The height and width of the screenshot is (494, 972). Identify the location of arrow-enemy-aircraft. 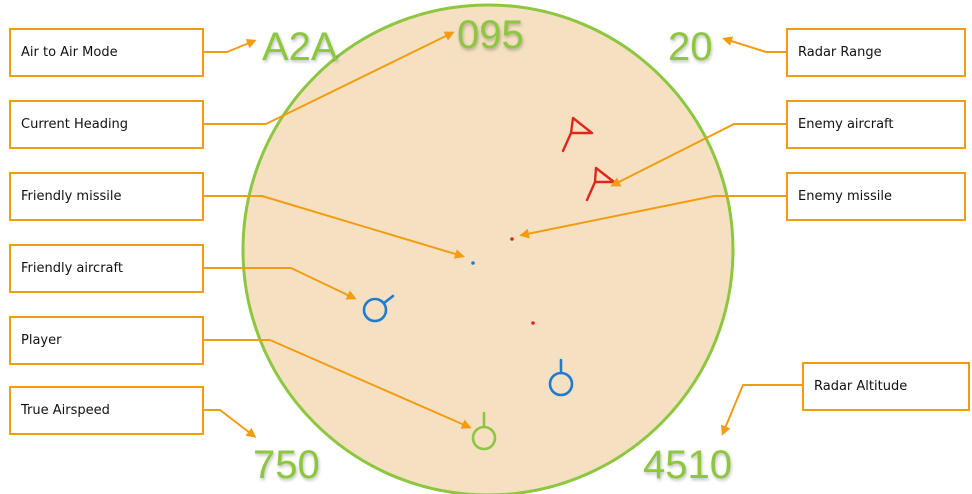
(698, 155).